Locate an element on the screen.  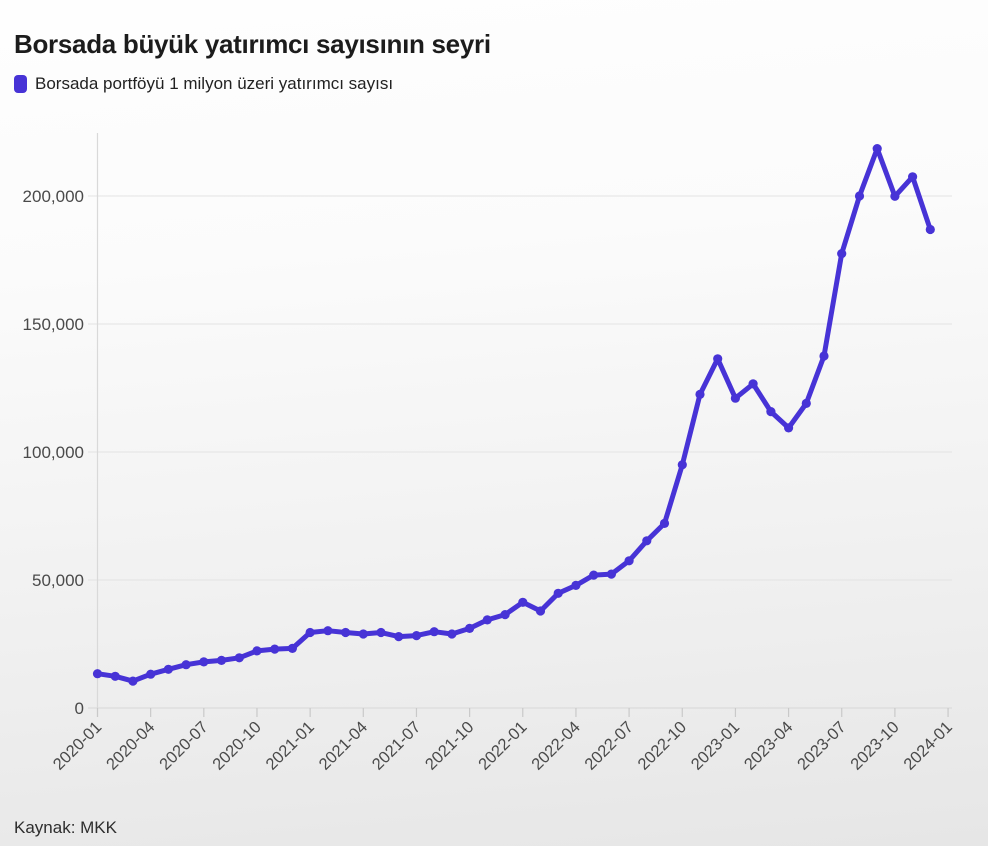
source-note: Kaynak: MKK is located at coordinates (65, 827).